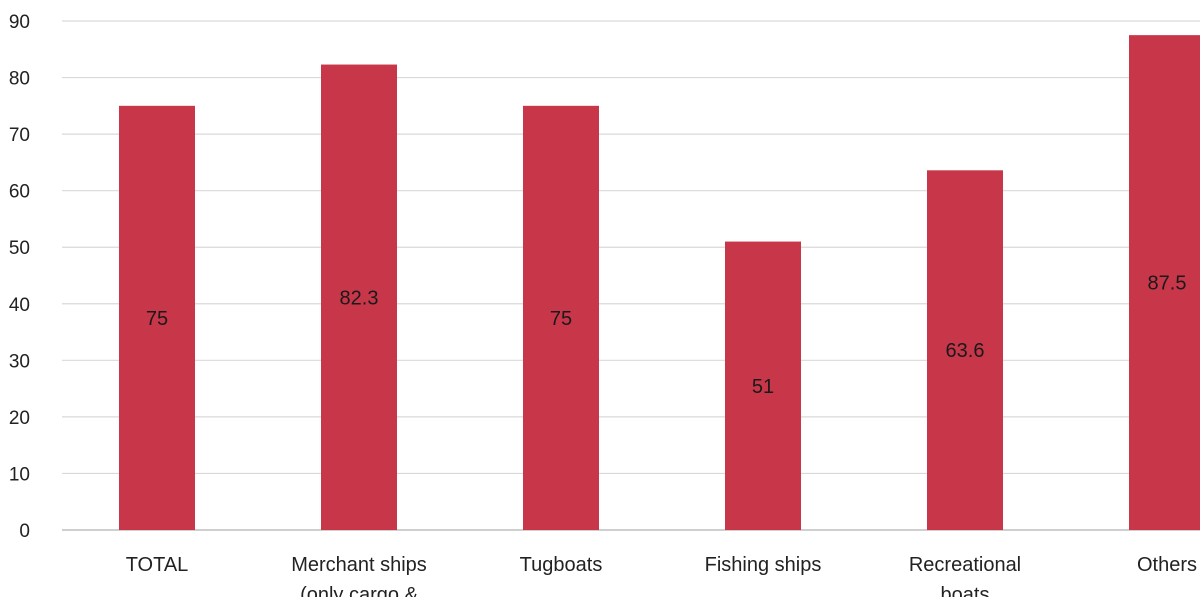  I want to click on y-tick-label: 90, so click(19, 22).